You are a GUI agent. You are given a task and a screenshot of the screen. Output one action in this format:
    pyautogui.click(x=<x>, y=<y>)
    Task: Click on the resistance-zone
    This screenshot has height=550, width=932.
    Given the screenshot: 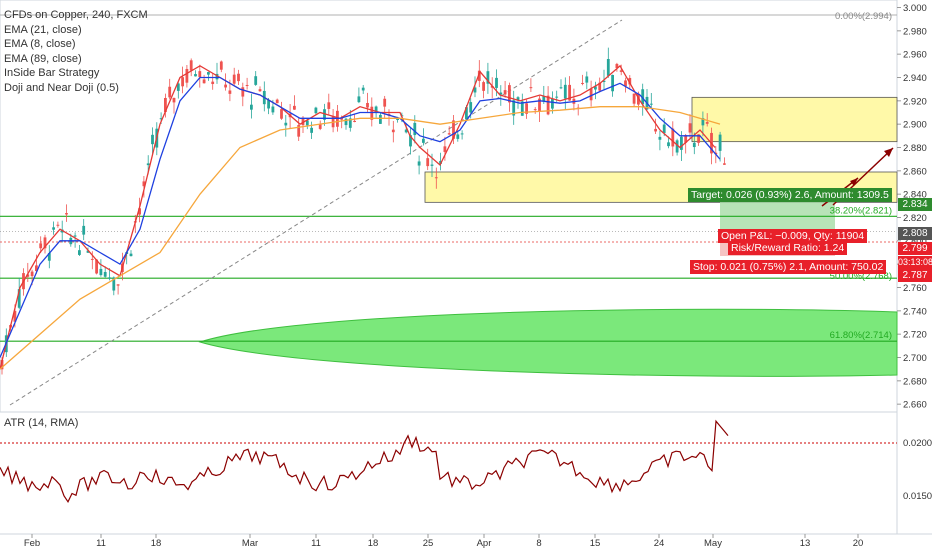 What is the action you would take?
    pyautogui.click(x=794, y=119)
    